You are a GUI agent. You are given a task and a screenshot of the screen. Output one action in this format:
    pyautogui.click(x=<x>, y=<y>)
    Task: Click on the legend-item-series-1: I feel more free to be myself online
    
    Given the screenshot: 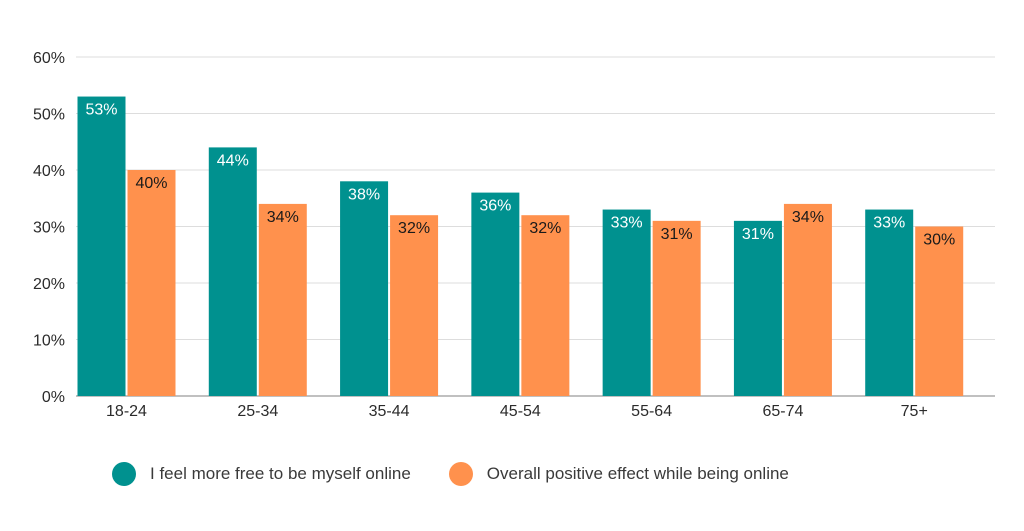 What is the action you would take?
    pyautogui.click(x=261, y=474)
    